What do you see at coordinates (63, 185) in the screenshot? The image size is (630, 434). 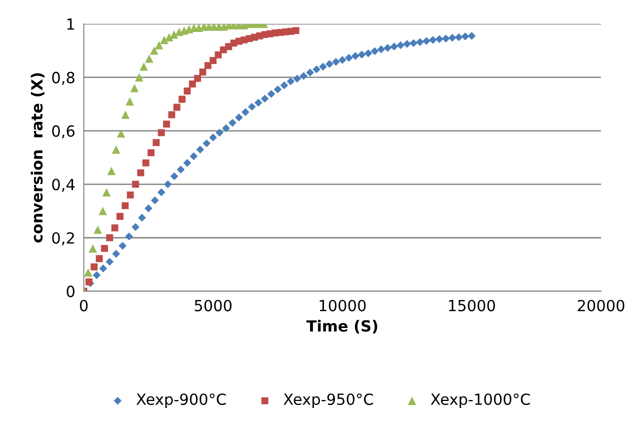 I see `y-tick-label: 0,4` at bounding box center [63, 185].